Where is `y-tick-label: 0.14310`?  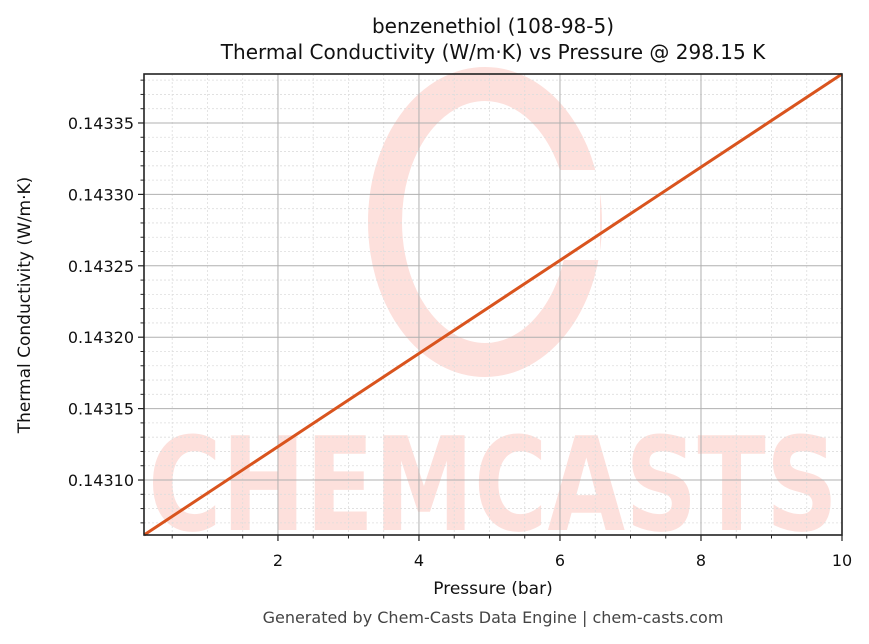 y-tick-label: 0.14310 is located at coordinates (101, 480).